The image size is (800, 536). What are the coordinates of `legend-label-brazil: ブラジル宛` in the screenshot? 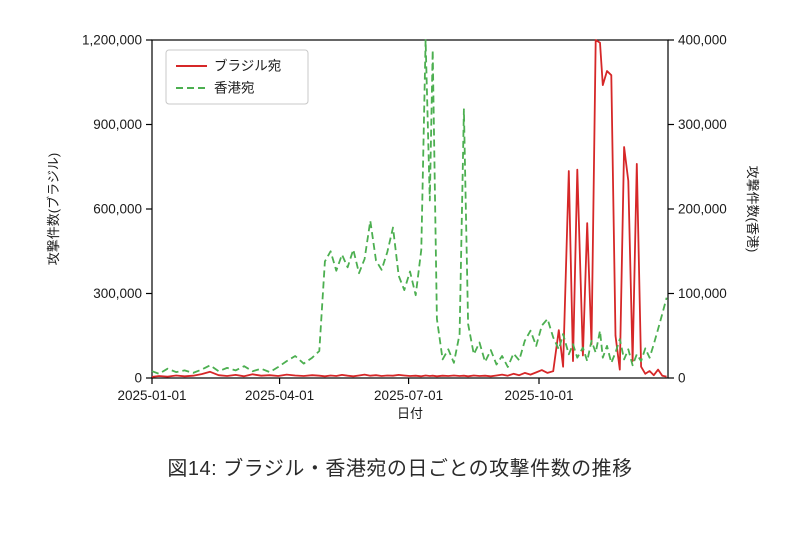 It's located at (247, 66).